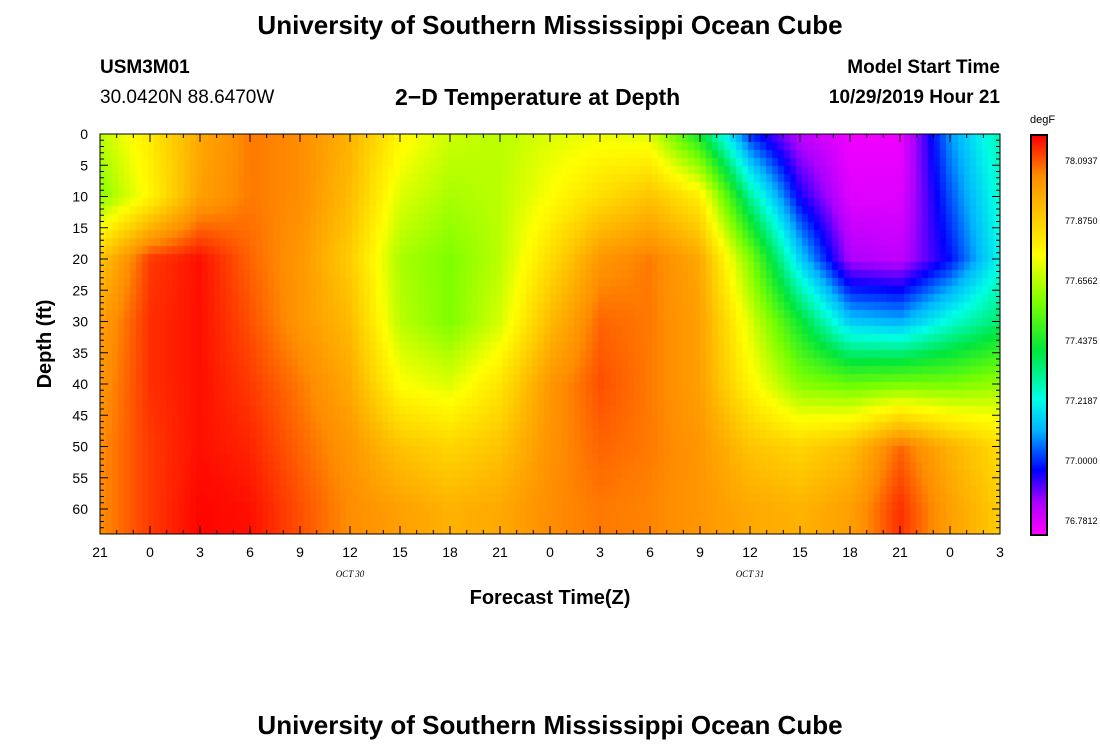 This screenshot has width=1100, height=750. Describe the element at coordinates (1081, 461) in the screenshot. I see `colorbar-label: 77.0000` at that location.